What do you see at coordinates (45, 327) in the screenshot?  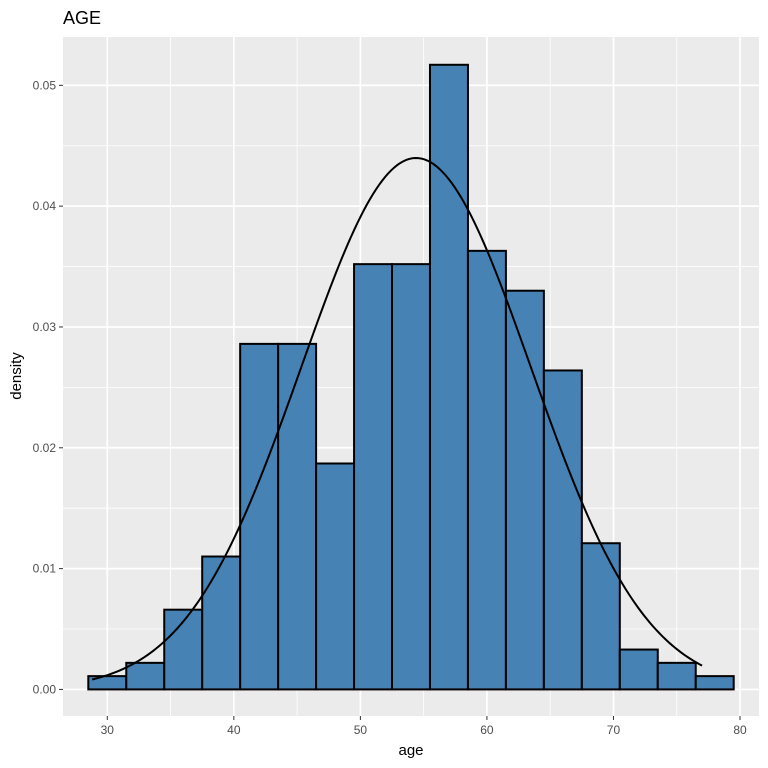 I see `y-tick-label: 0.03` at bounding box center [45, 327].